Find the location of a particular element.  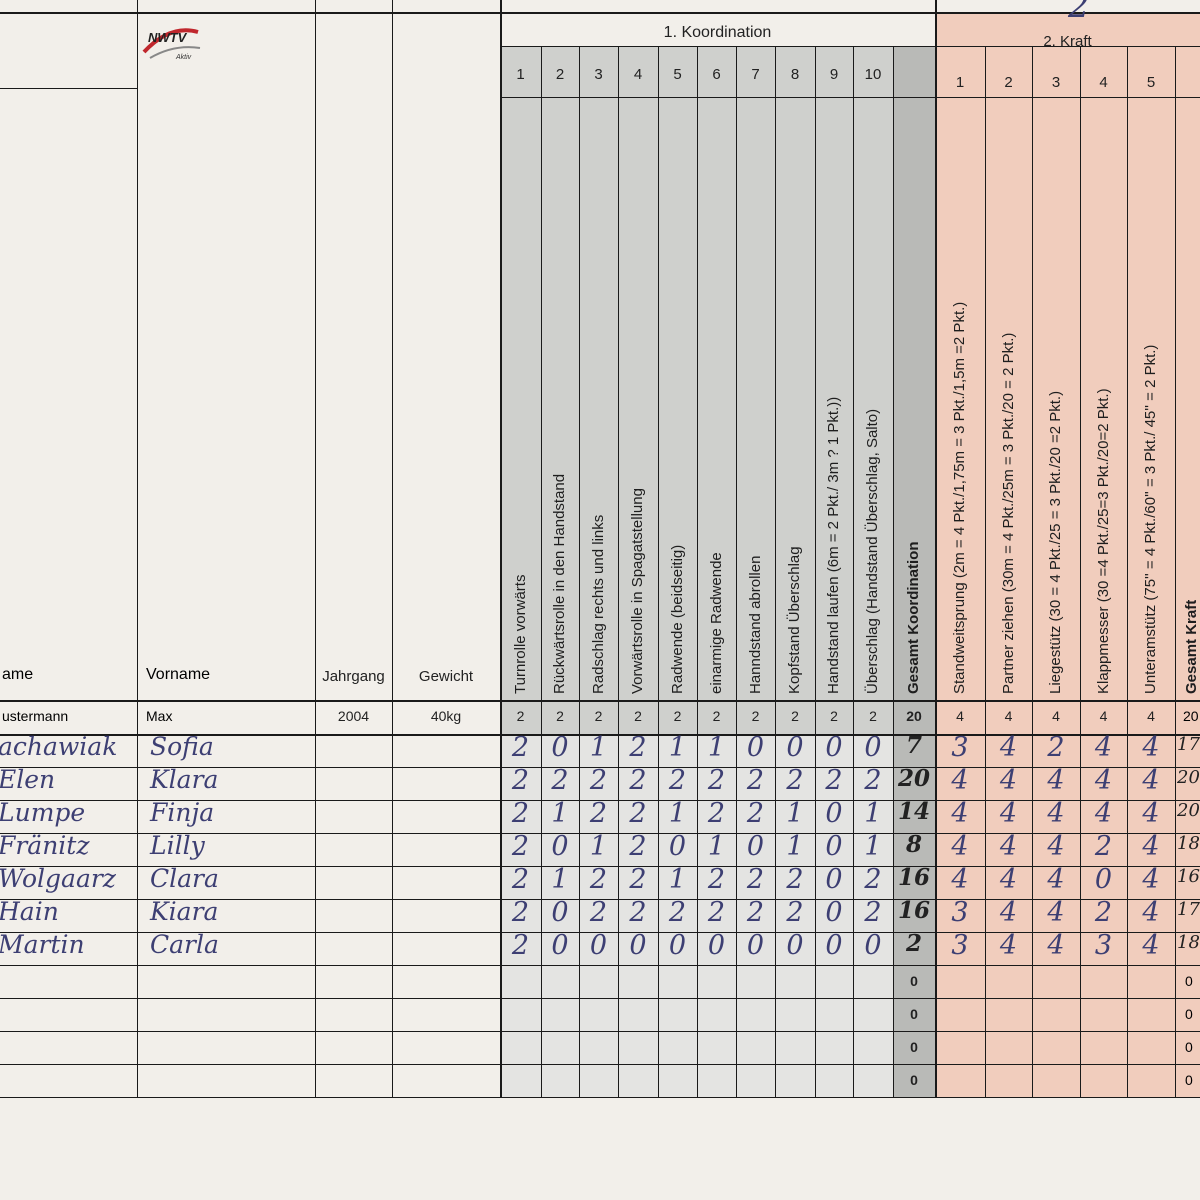

koordination-col-number: 3 is located at coordinates (598, 74).